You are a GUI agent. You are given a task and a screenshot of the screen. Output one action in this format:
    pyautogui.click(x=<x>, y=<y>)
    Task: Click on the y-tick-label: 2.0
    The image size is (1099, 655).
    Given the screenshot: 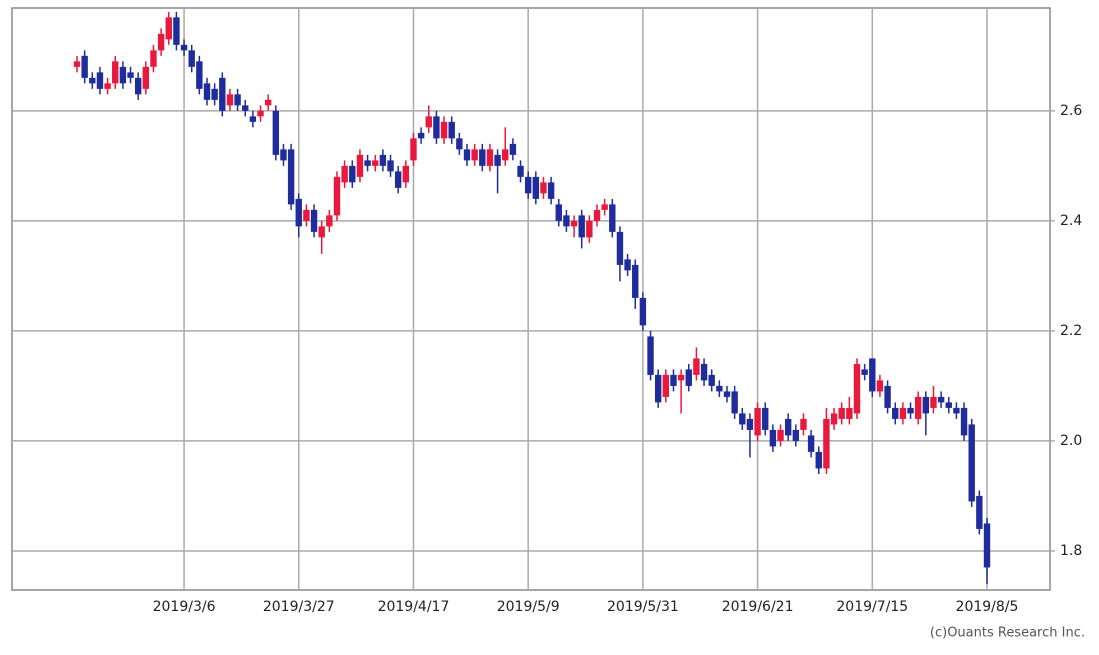 What is the action you would take?
    pyautogui.click(x=1071, y=441)
    